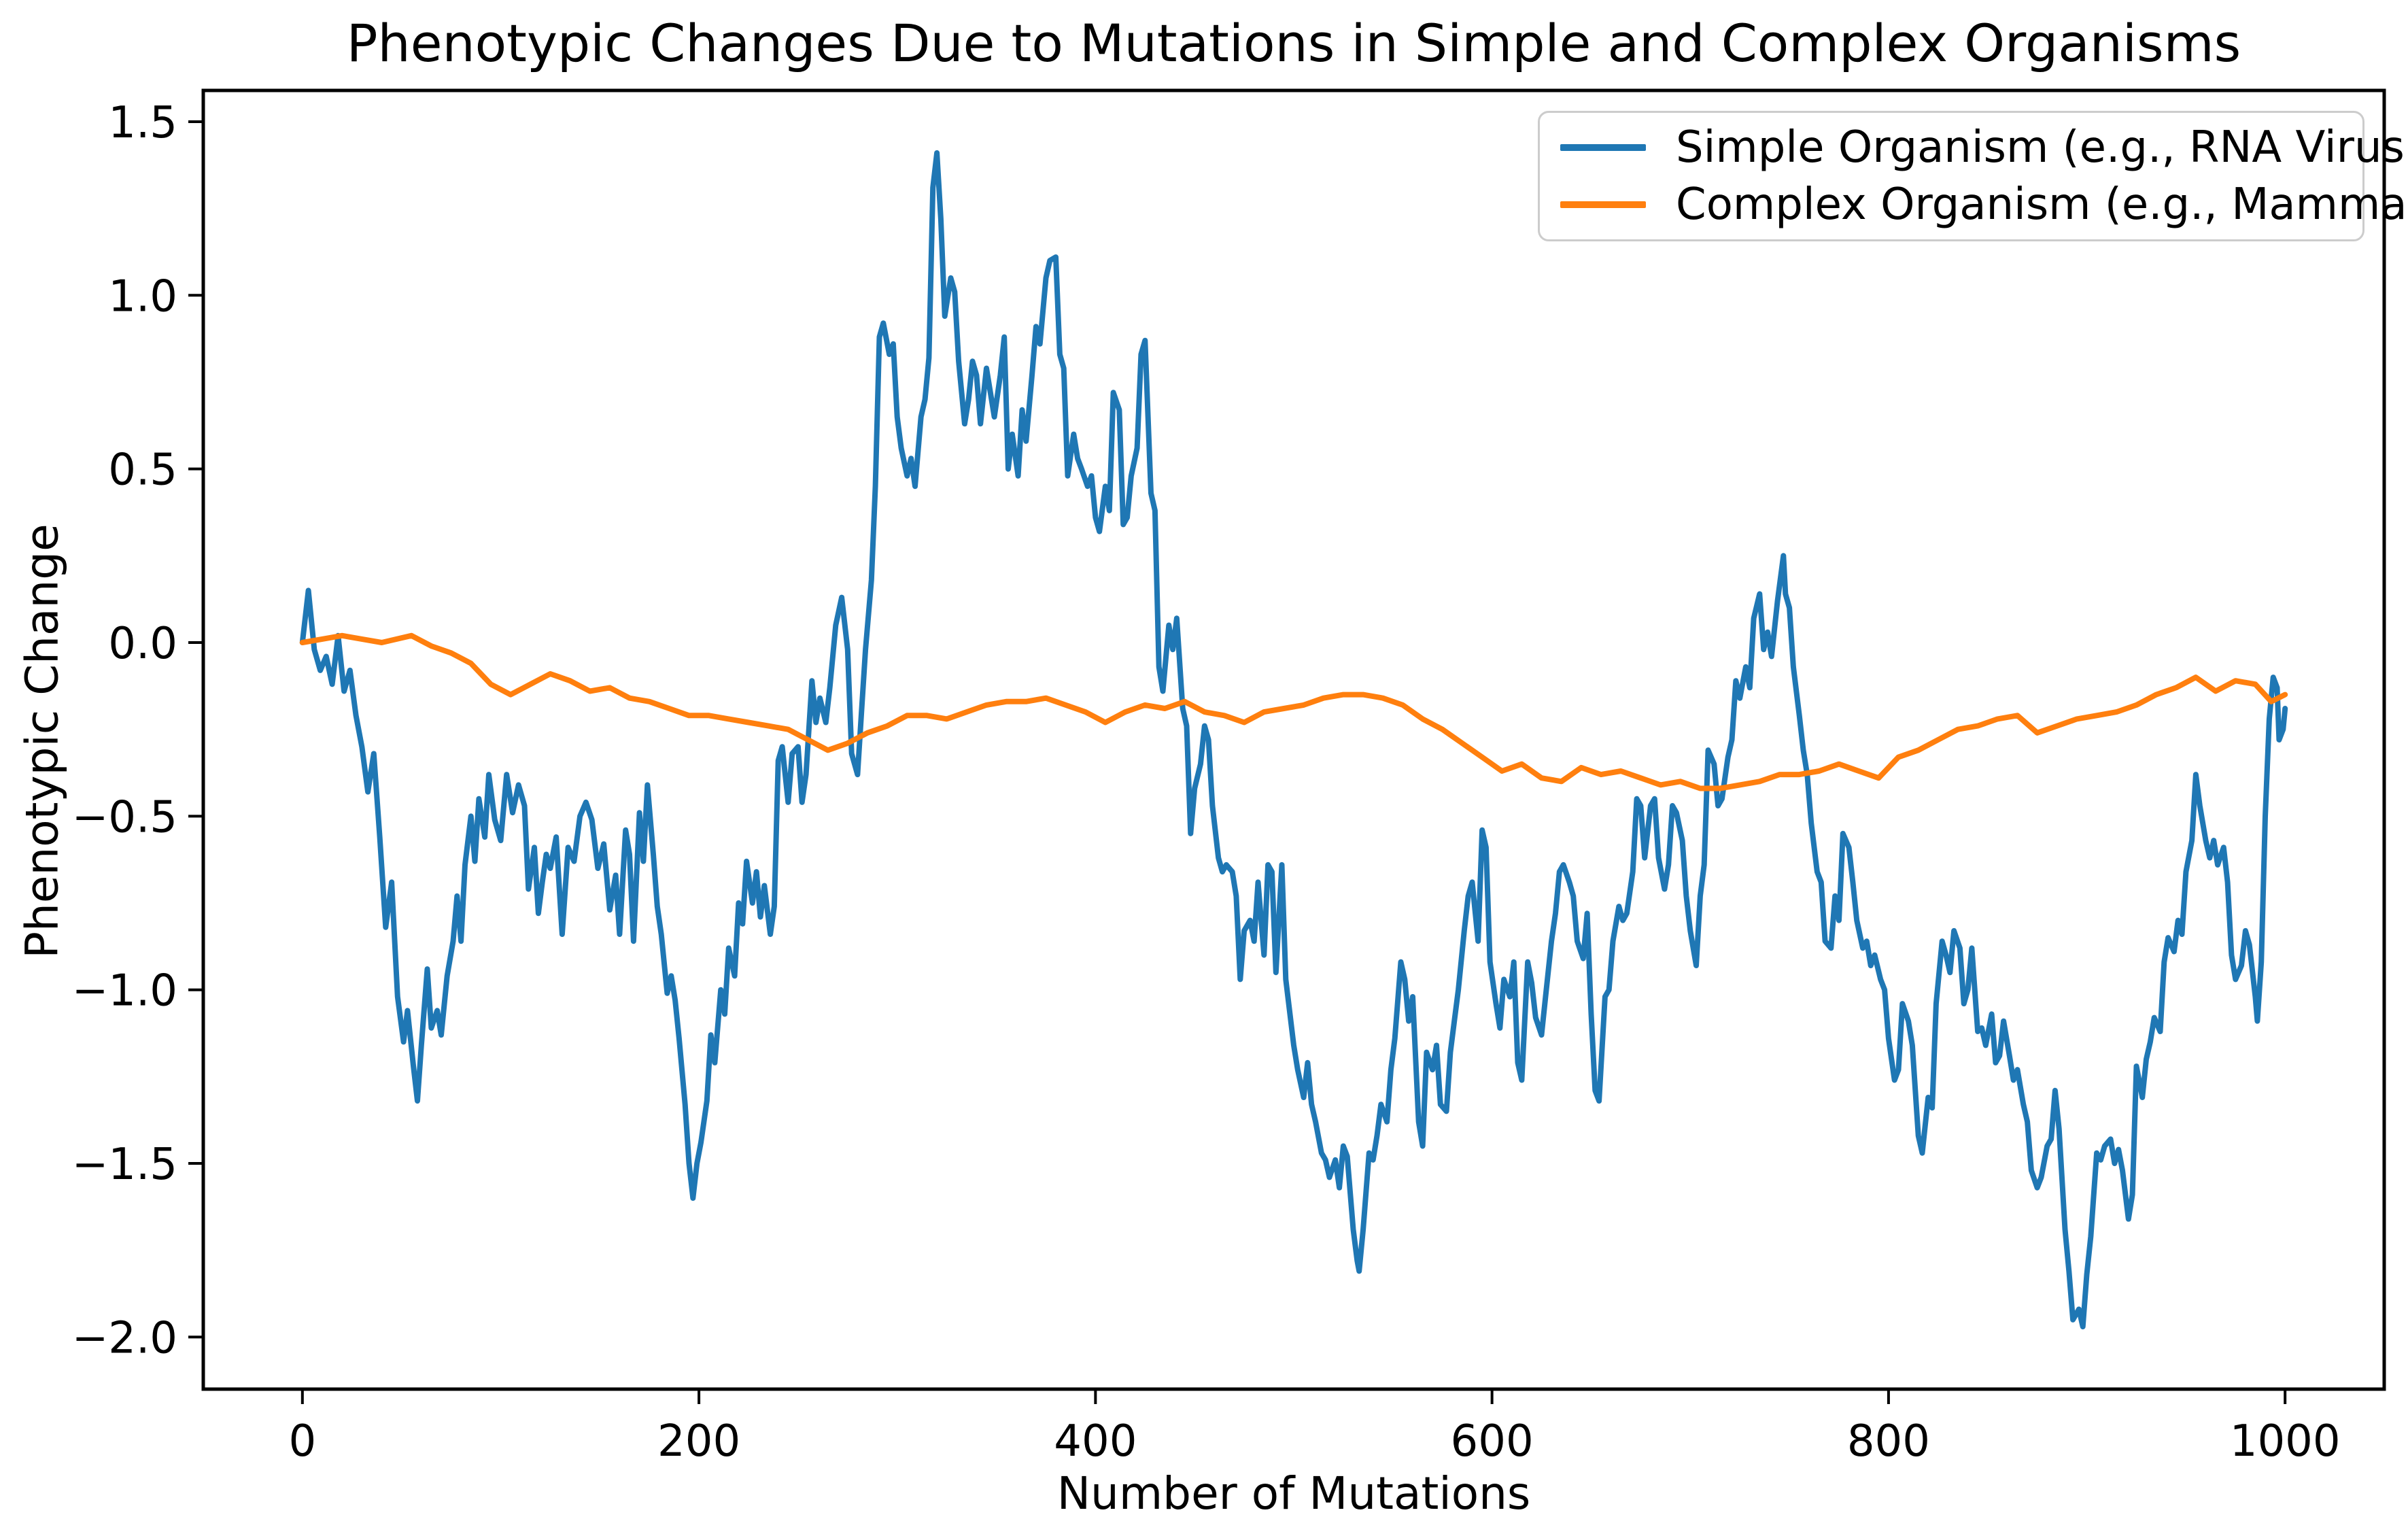 This screenshot has height=1536, width=2408. What do you see at coordinates (1095, 1441) in the screenshot?
I see `x-tick-label: 400` at bounding box center [1095, 1441].